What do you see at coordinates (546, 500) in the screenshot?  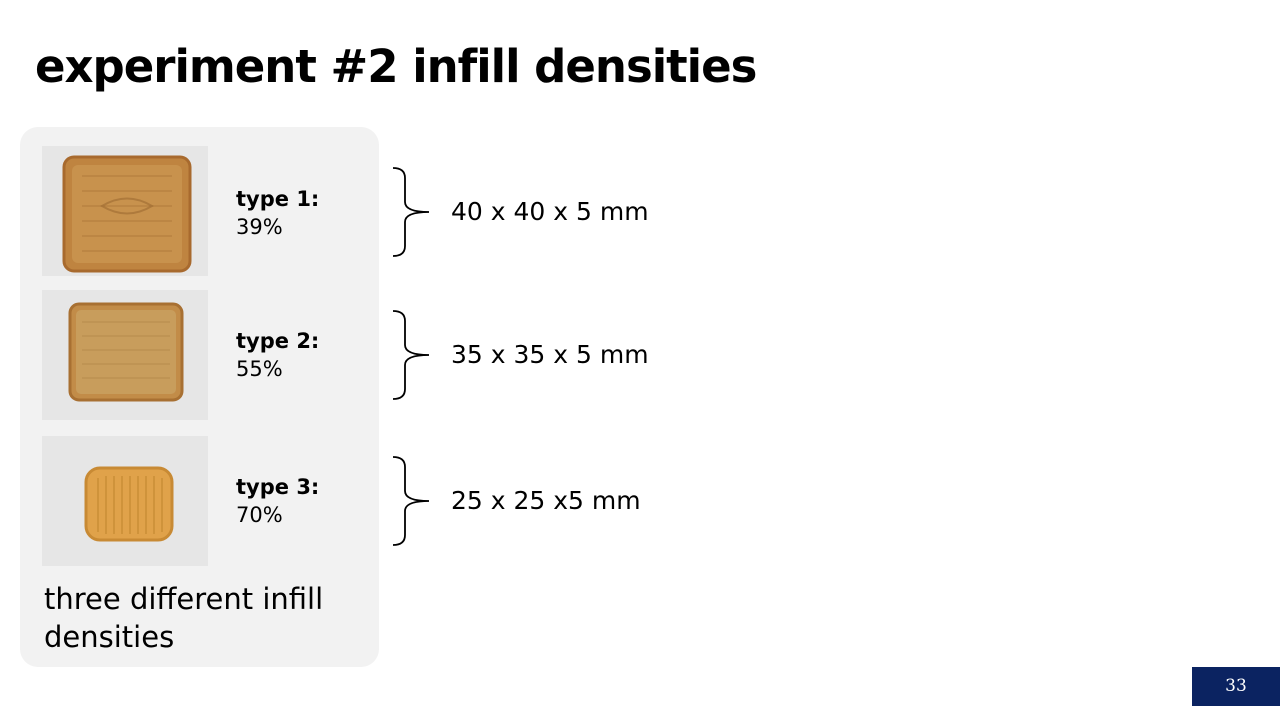 I see `sample-dimensions: 25 x 25 x5 mm` at bounding box center [546, 500].